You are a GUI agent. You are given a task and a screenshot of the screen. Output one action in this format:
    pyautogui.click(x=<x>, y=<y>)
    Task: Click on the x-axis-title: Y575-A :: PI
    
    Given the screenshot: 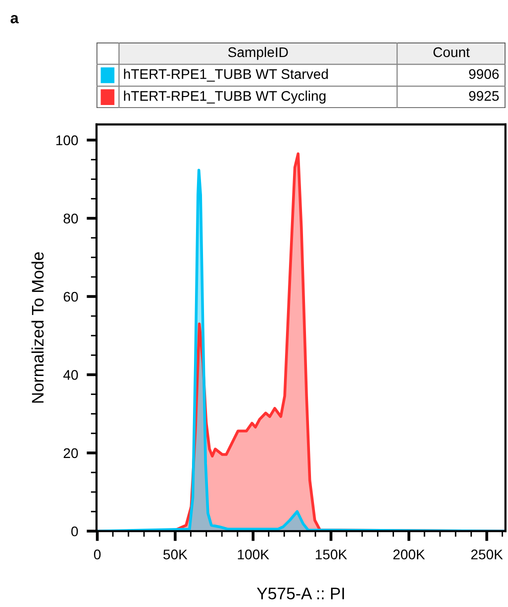 What is the action you would take?
    pyautogui.click(x=300, y=594)
    